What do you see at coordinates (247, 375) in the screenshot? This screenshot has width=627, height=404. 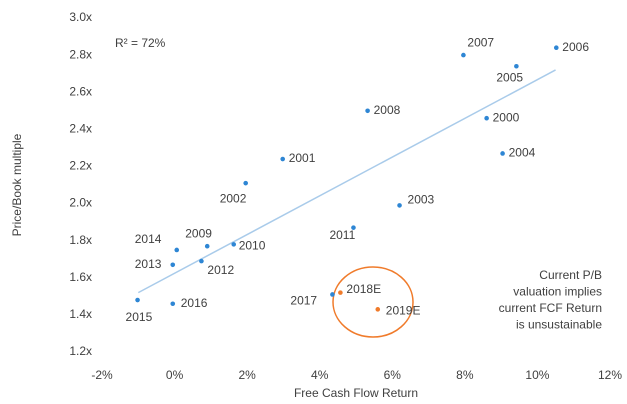 I see `x-tick-label: 2%` at bounding box center [247, 375].